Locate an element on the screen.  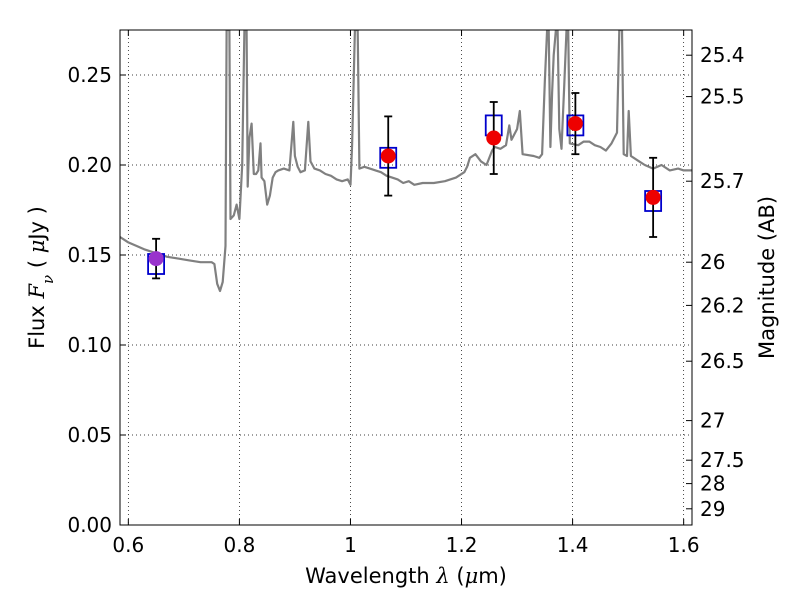
x-tick-label: 0.8 is located at coordinates (239, 545).